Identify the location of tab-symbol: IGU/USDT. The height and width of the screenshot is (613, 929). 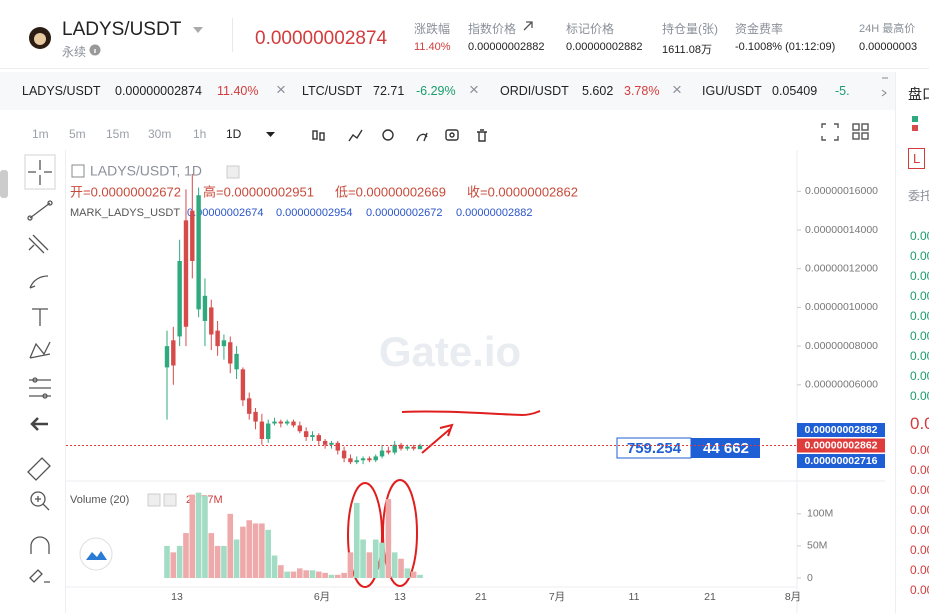
(732, 91).